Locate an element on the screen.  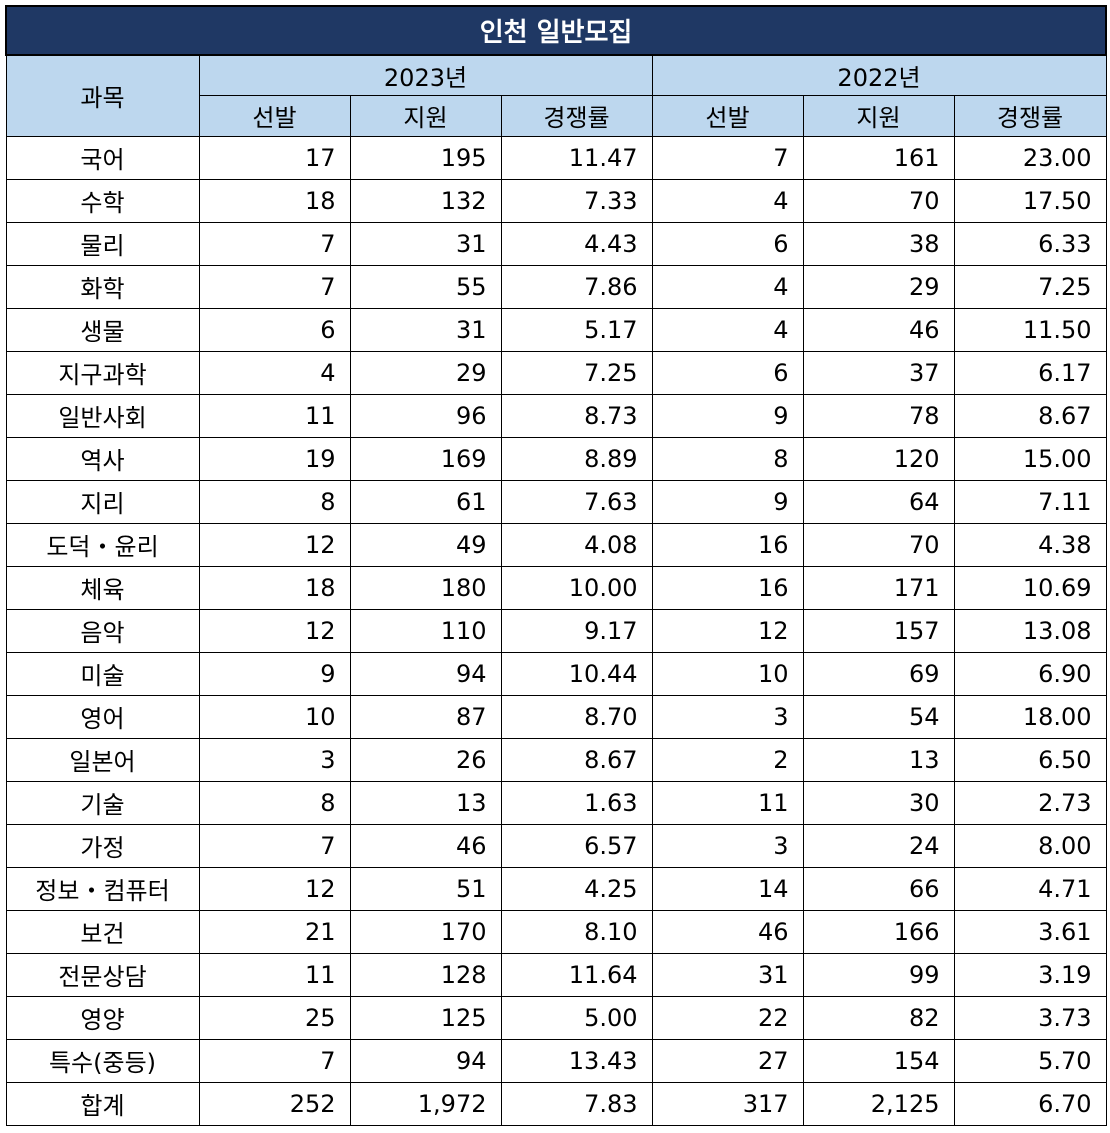
cell-selected-2022: 9 is located at coordinates (727, 501).